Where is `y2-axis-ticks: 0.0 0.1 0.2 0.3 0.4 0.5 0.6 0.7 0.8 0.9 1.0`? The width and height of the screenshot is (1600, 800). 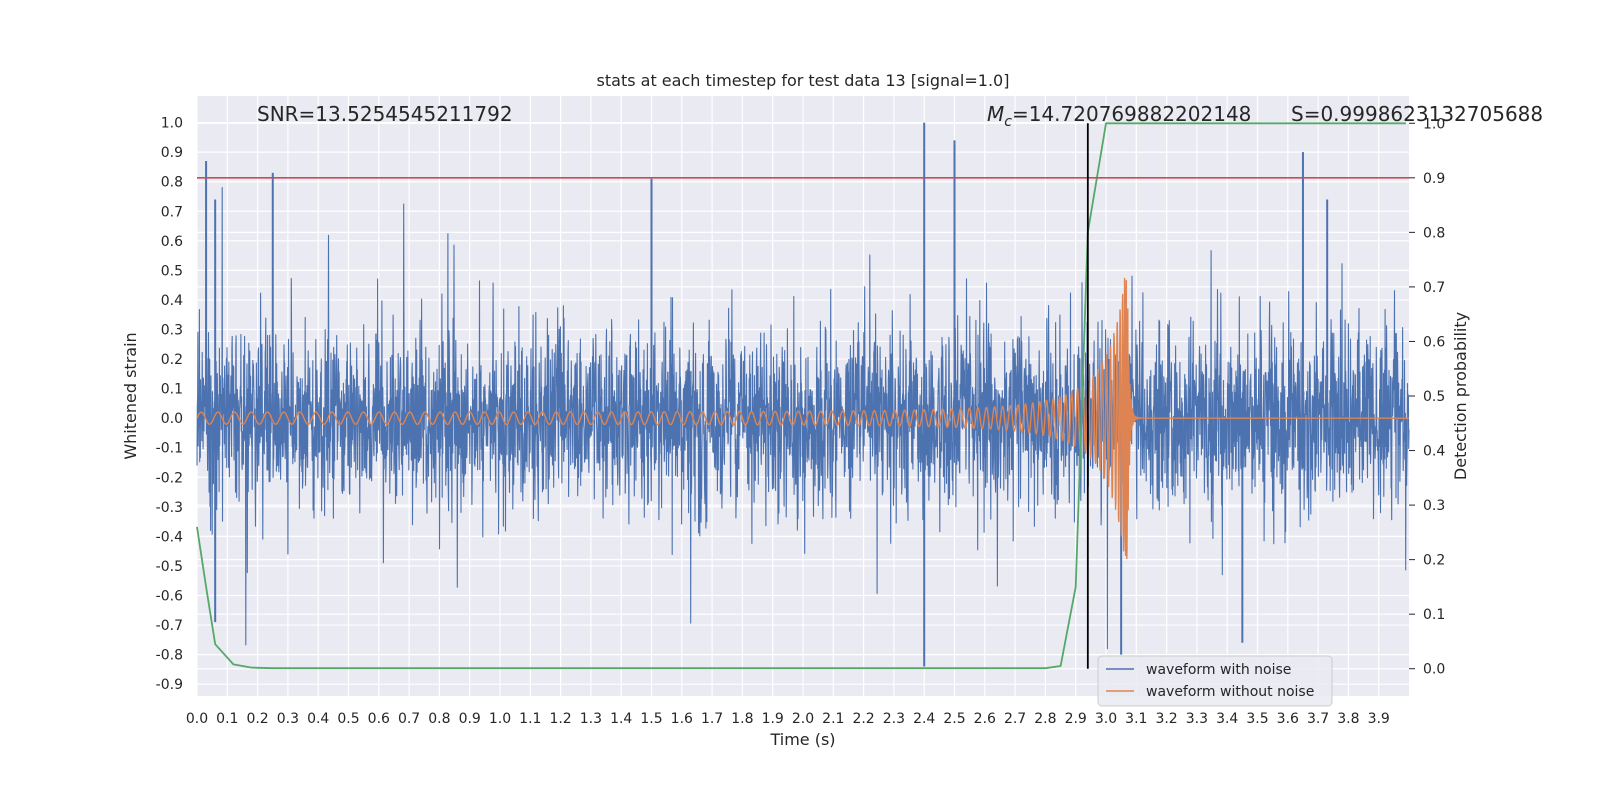 y2-axis-ticks: 0.0 0.1 0.2 0.3 0.4 0.5 0.6 0.7 0.8 0.9 1.0 is located at coordinates (1427, 397).